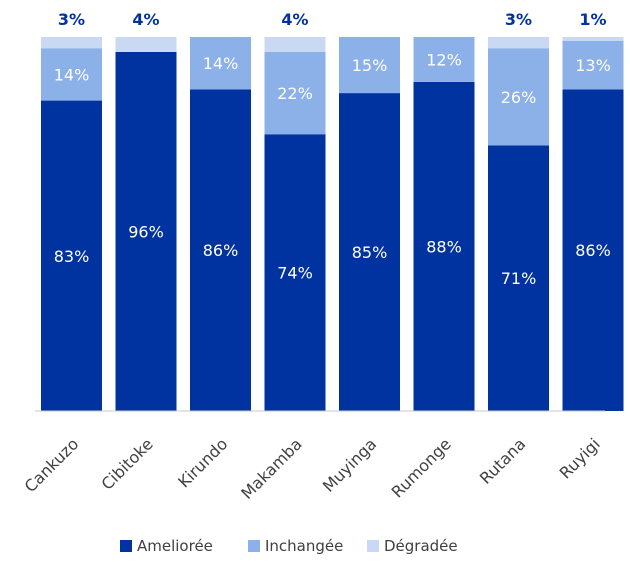 This screenshot has height=570, width=630. I want to click on data-label-amelioree-ruyigi: 86%, so click(593, 250).